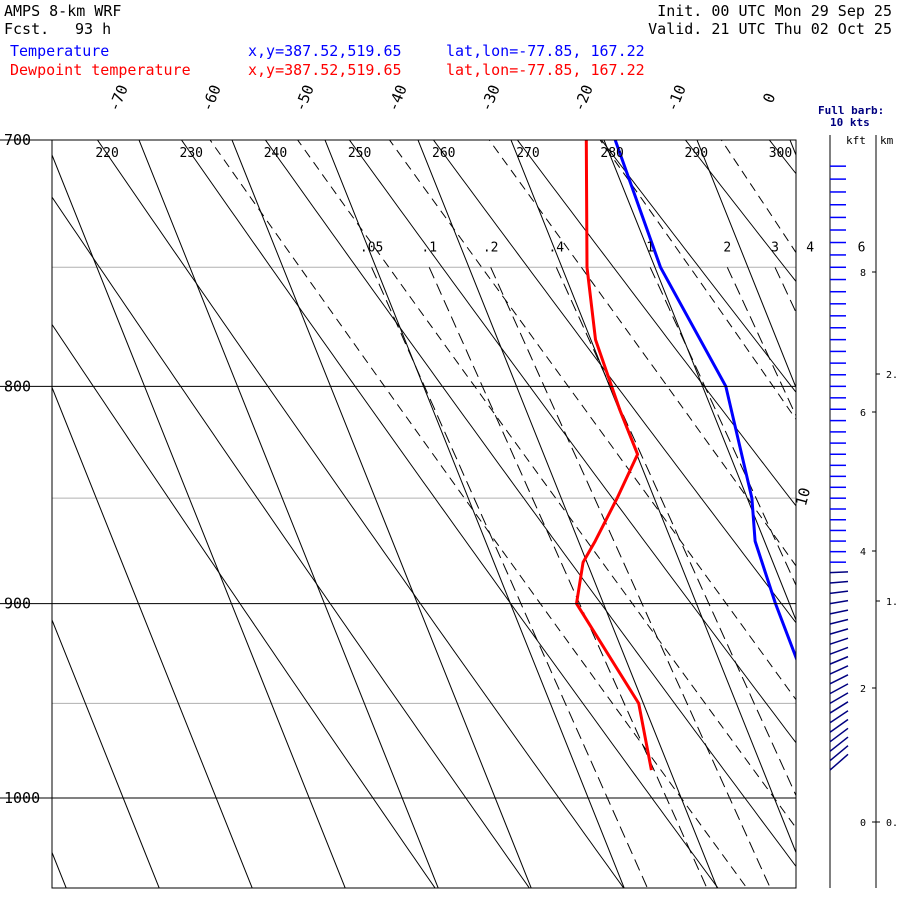 This screenshot has height=900, width=900. Describe the element at coordinates (325, 70) in the screenshot. I see `dewpoint-xy: x,y=387.52,519.65` at that location.